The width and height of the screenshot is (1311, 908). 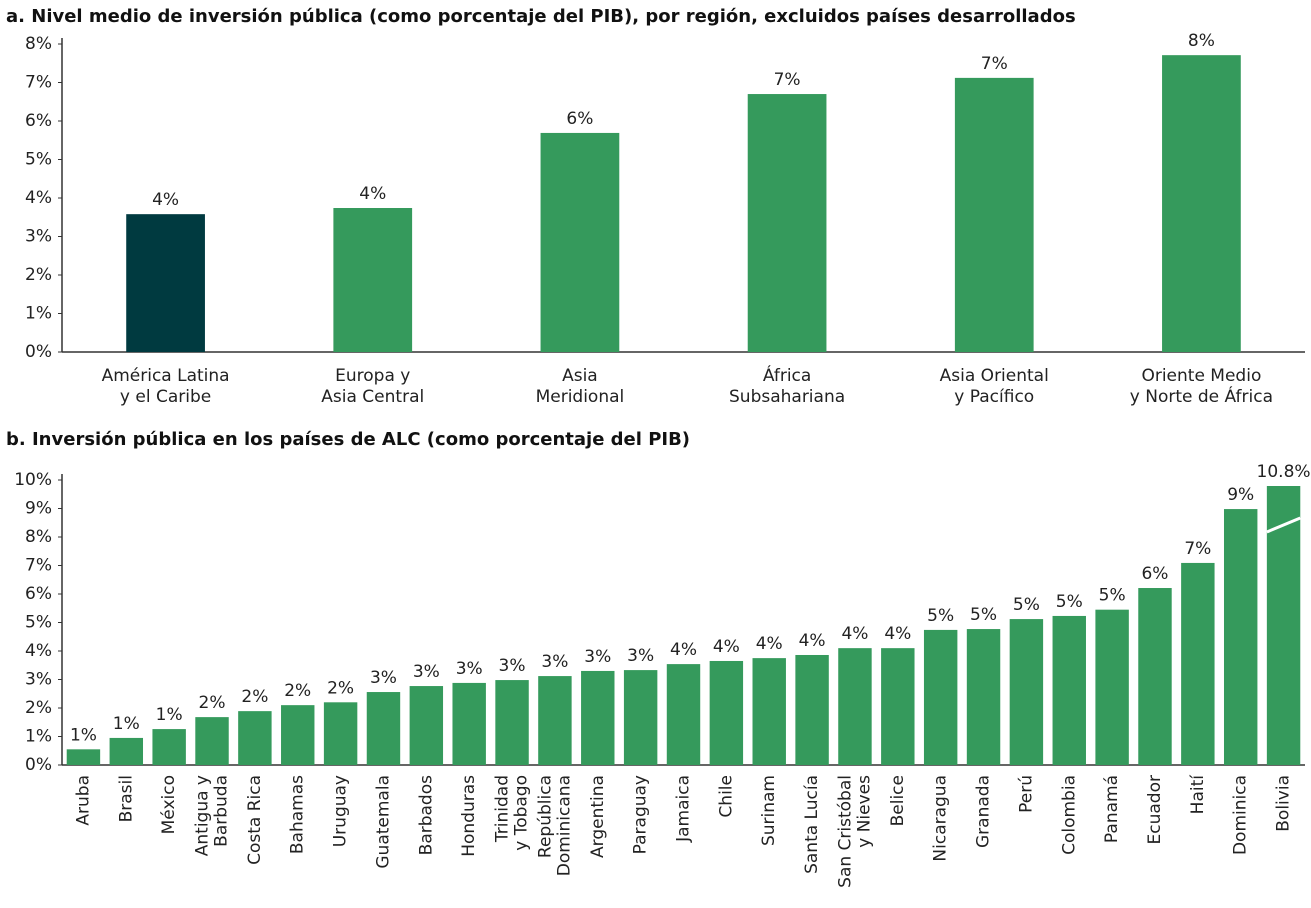 I want to click on value-label: 6%, so click(x=579, y=119).